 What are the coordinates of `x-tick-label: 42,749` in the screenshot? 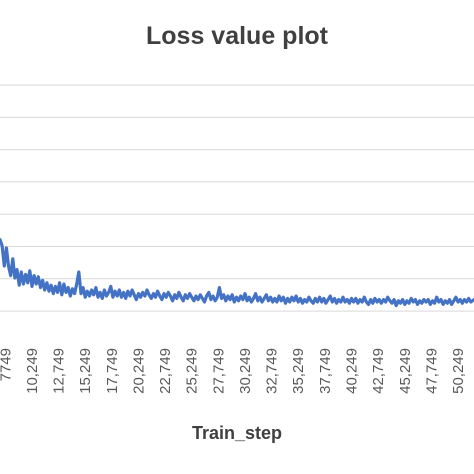 It's located at (378, 371).